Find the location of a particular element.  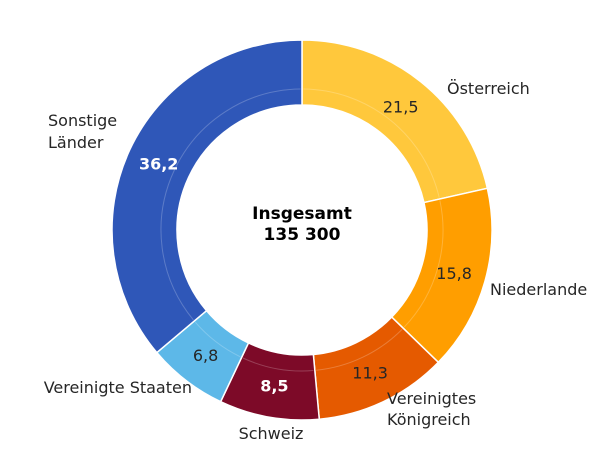

slice-value-label: 21,5 is located at coordinates (401, 107).